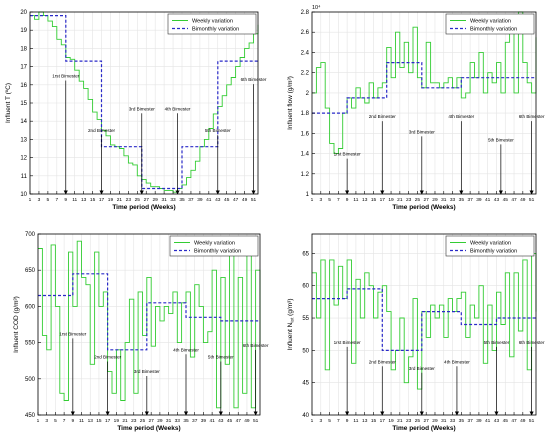 This screenshot has height=447, width=550. I want to click on y-tick-label: 18, so click(23, 49).